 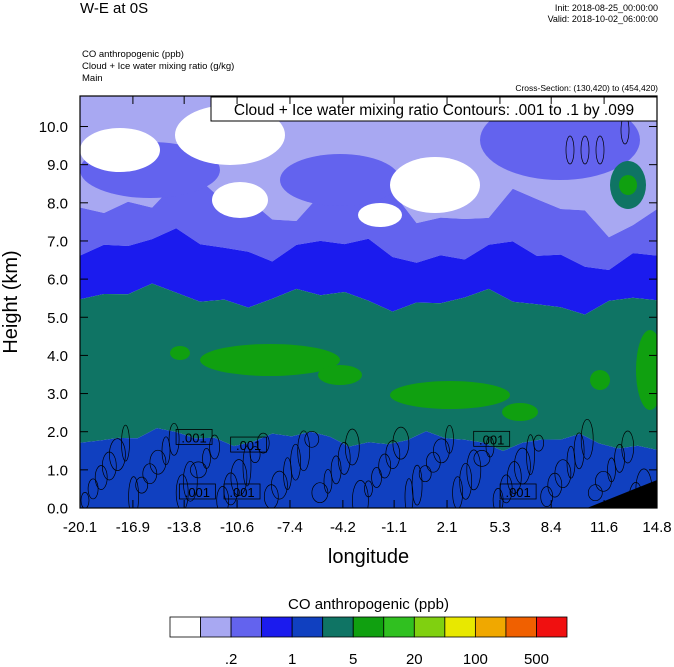 I want to click on x-tick-label: -4.2, so click(x=343, y=527).